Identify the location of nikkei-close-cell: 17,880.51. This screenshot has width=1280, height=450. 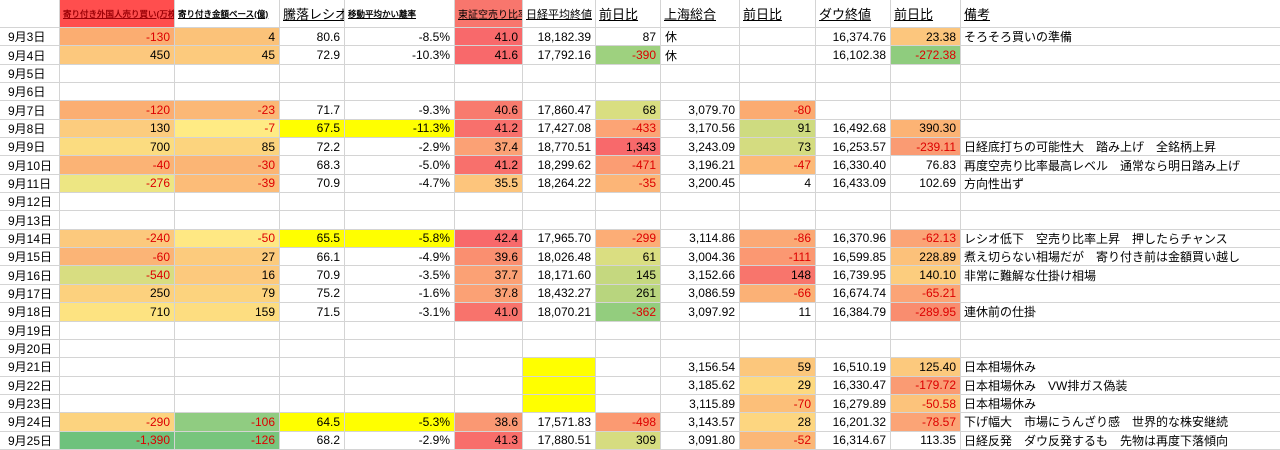
(559, 440).